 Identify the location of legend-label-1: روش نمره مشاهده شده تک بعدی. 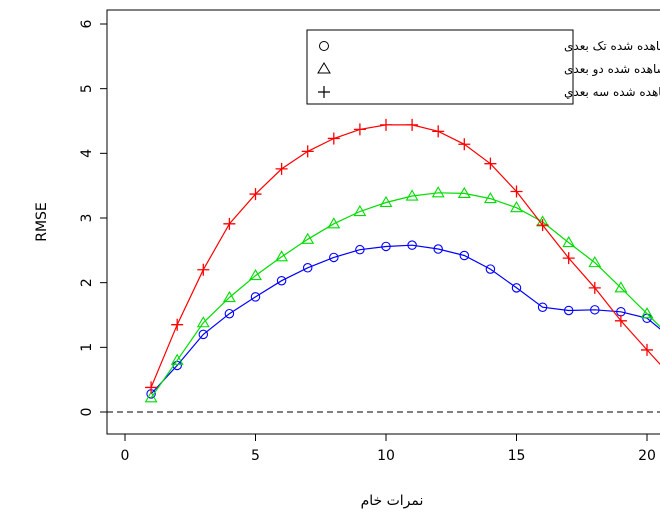
(612, 46).